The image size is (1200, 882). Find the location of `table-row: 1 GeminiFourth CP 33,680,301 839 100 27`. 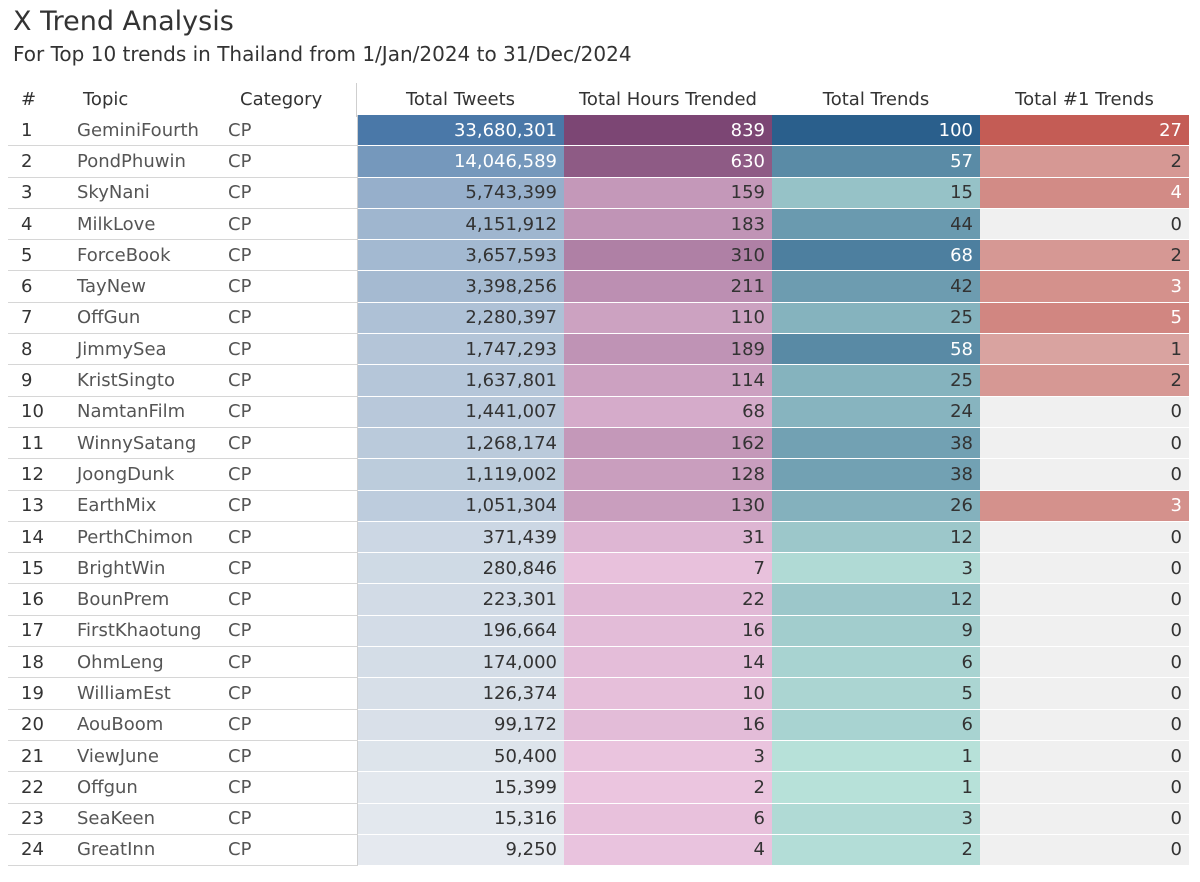

table-row: 1 GeminiFourth CP 33,680,301 839 100 27 is located at coordinates (598, 131).